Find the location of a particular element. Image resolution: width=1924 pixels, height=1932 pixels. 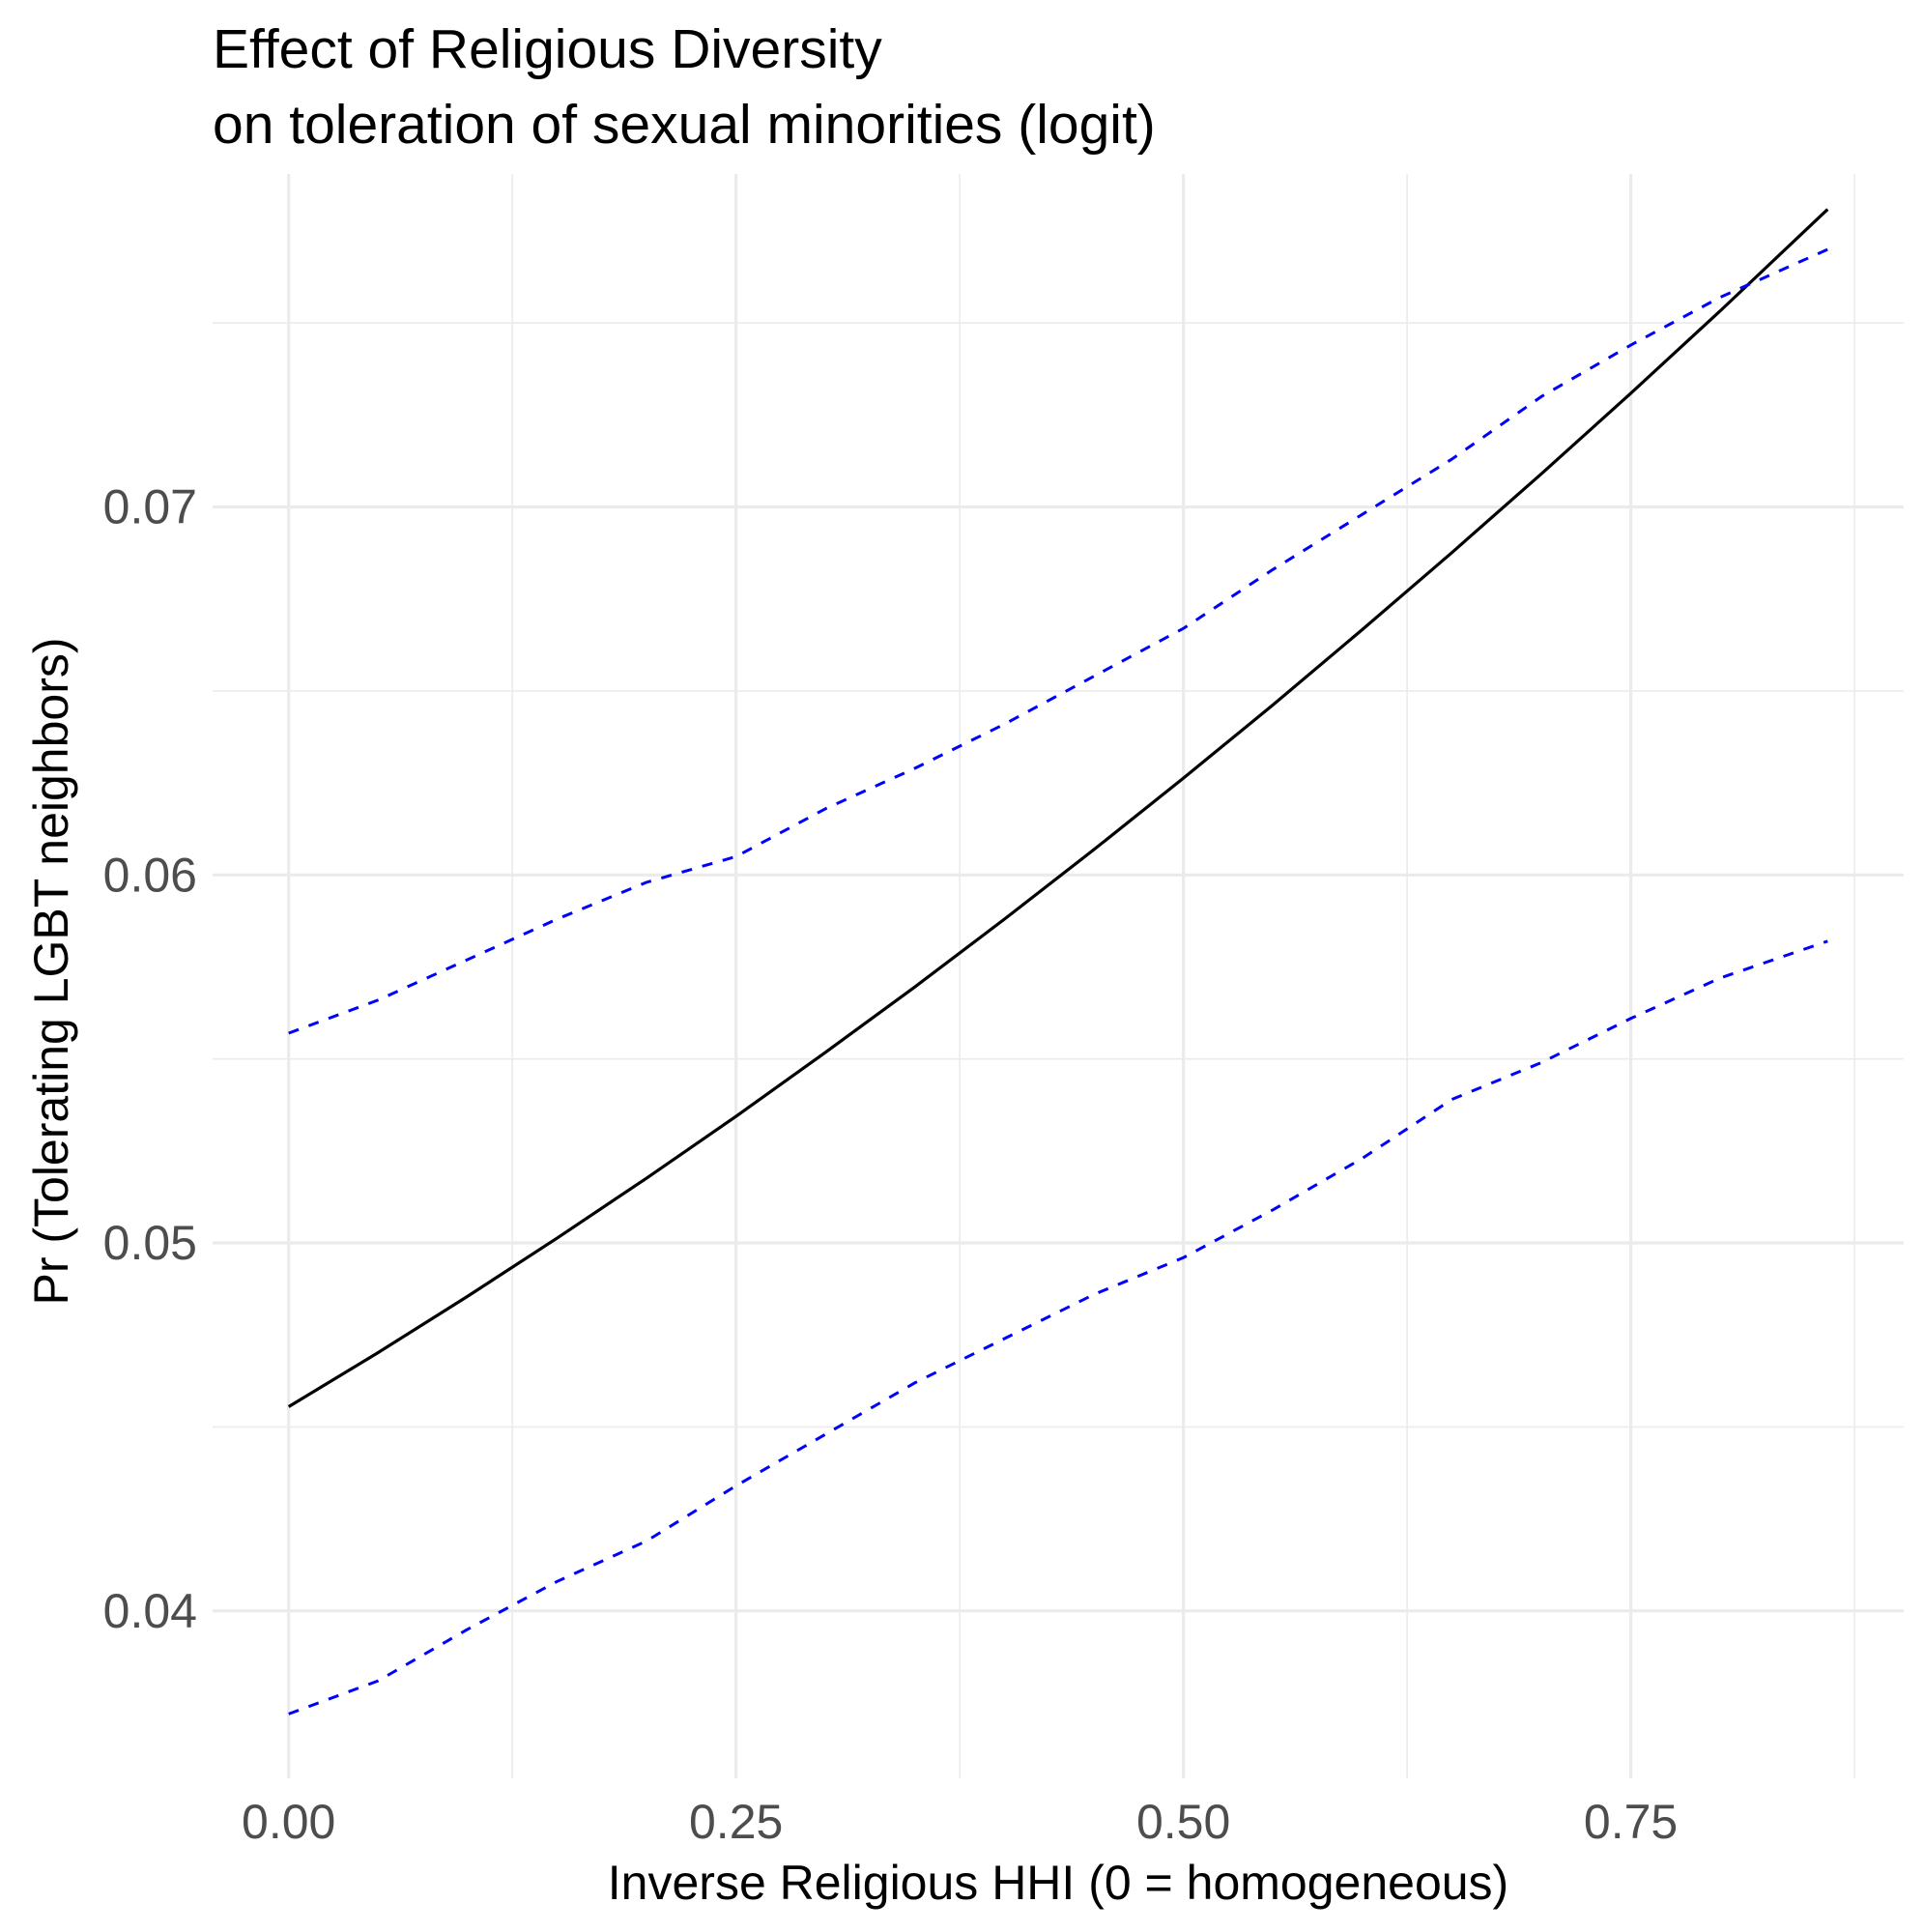

y-axis-title: Pr (Tolerating LGBT neighbors) is located at coordinates (51, 971).